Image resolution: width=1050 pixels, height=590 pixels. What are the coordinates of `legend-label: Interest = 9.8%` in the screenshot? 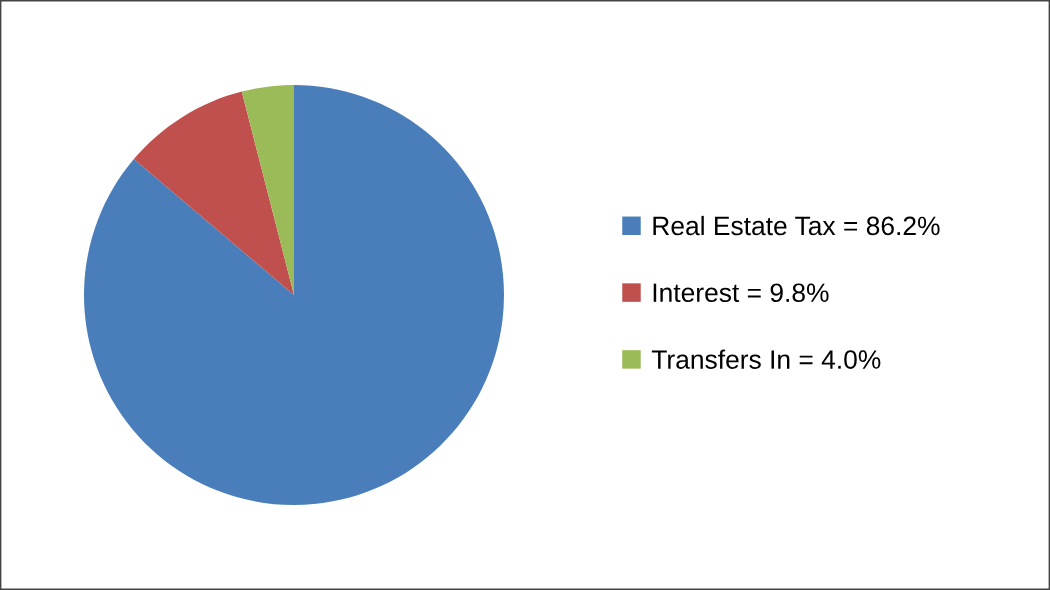 It's located at (741, 293).